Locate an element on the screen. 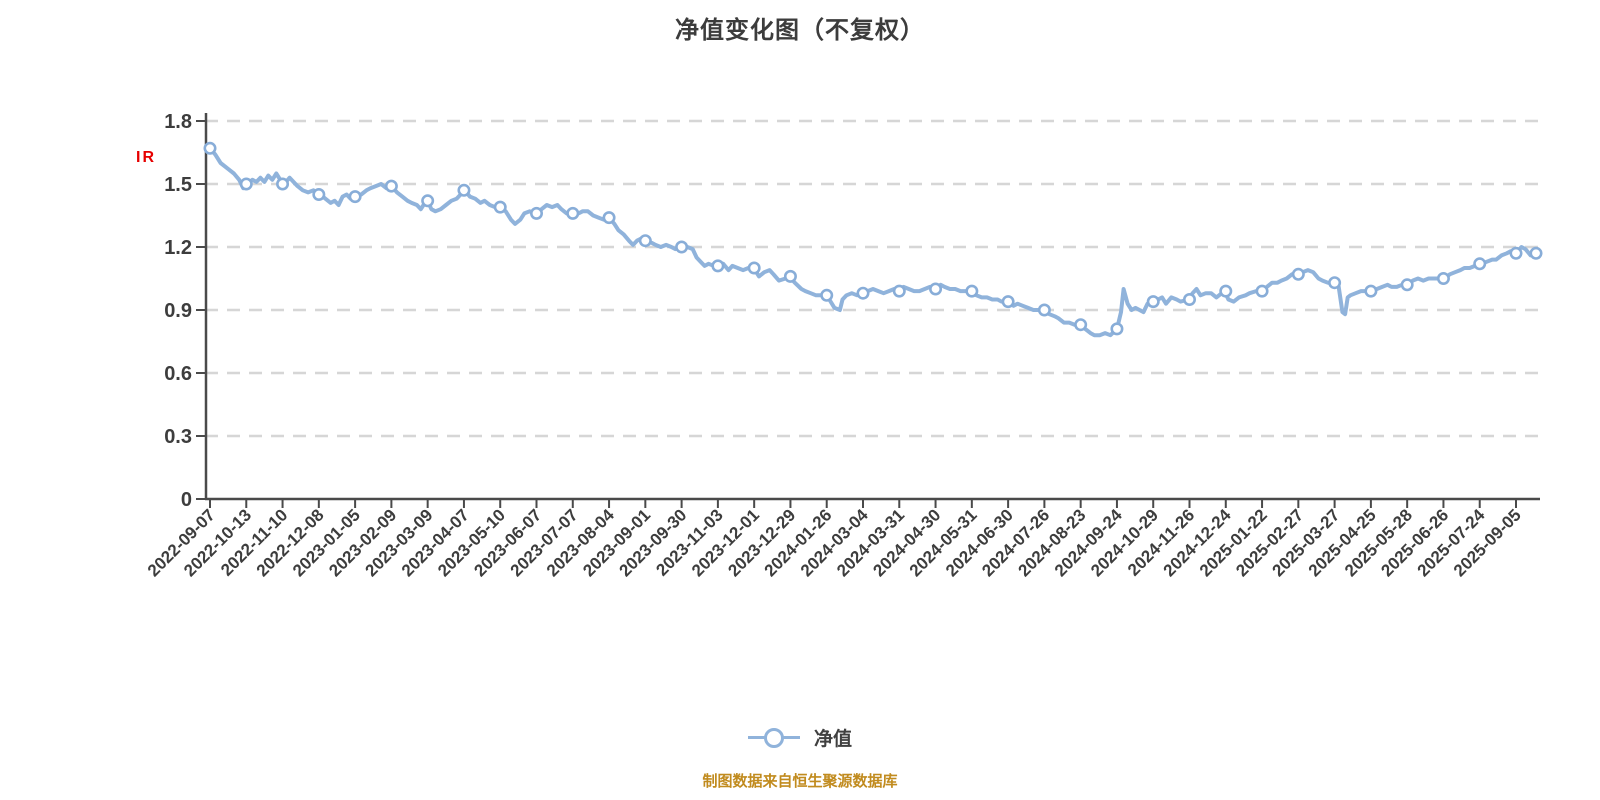  y-axis-labels: 0 0.3 0.6 0.9 1.2 1.5 1.8 is located at coordinates (178, 311).